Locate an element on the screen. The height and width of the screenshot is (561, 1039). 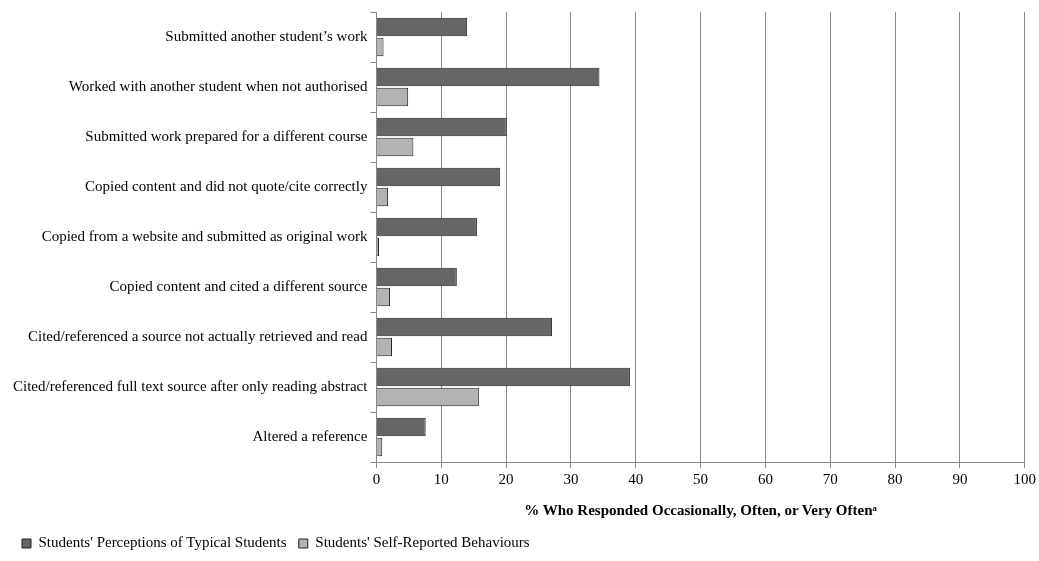
x-tick-label: 80 is located at coordinates (895, 478).